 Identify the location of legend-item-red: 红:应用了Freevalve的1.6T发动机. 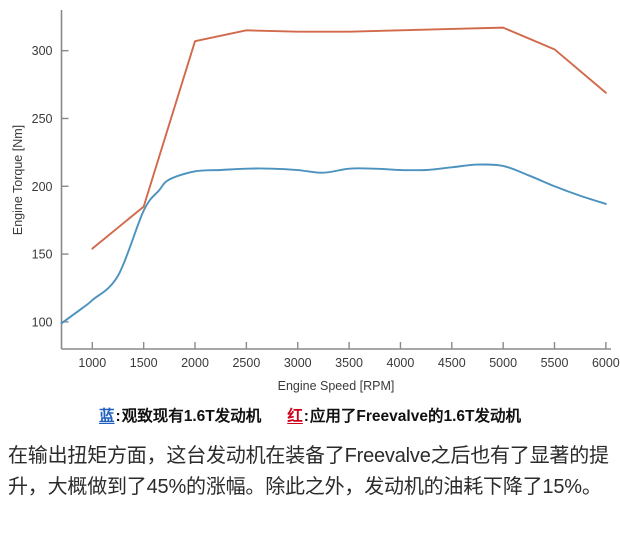
(404, 415).